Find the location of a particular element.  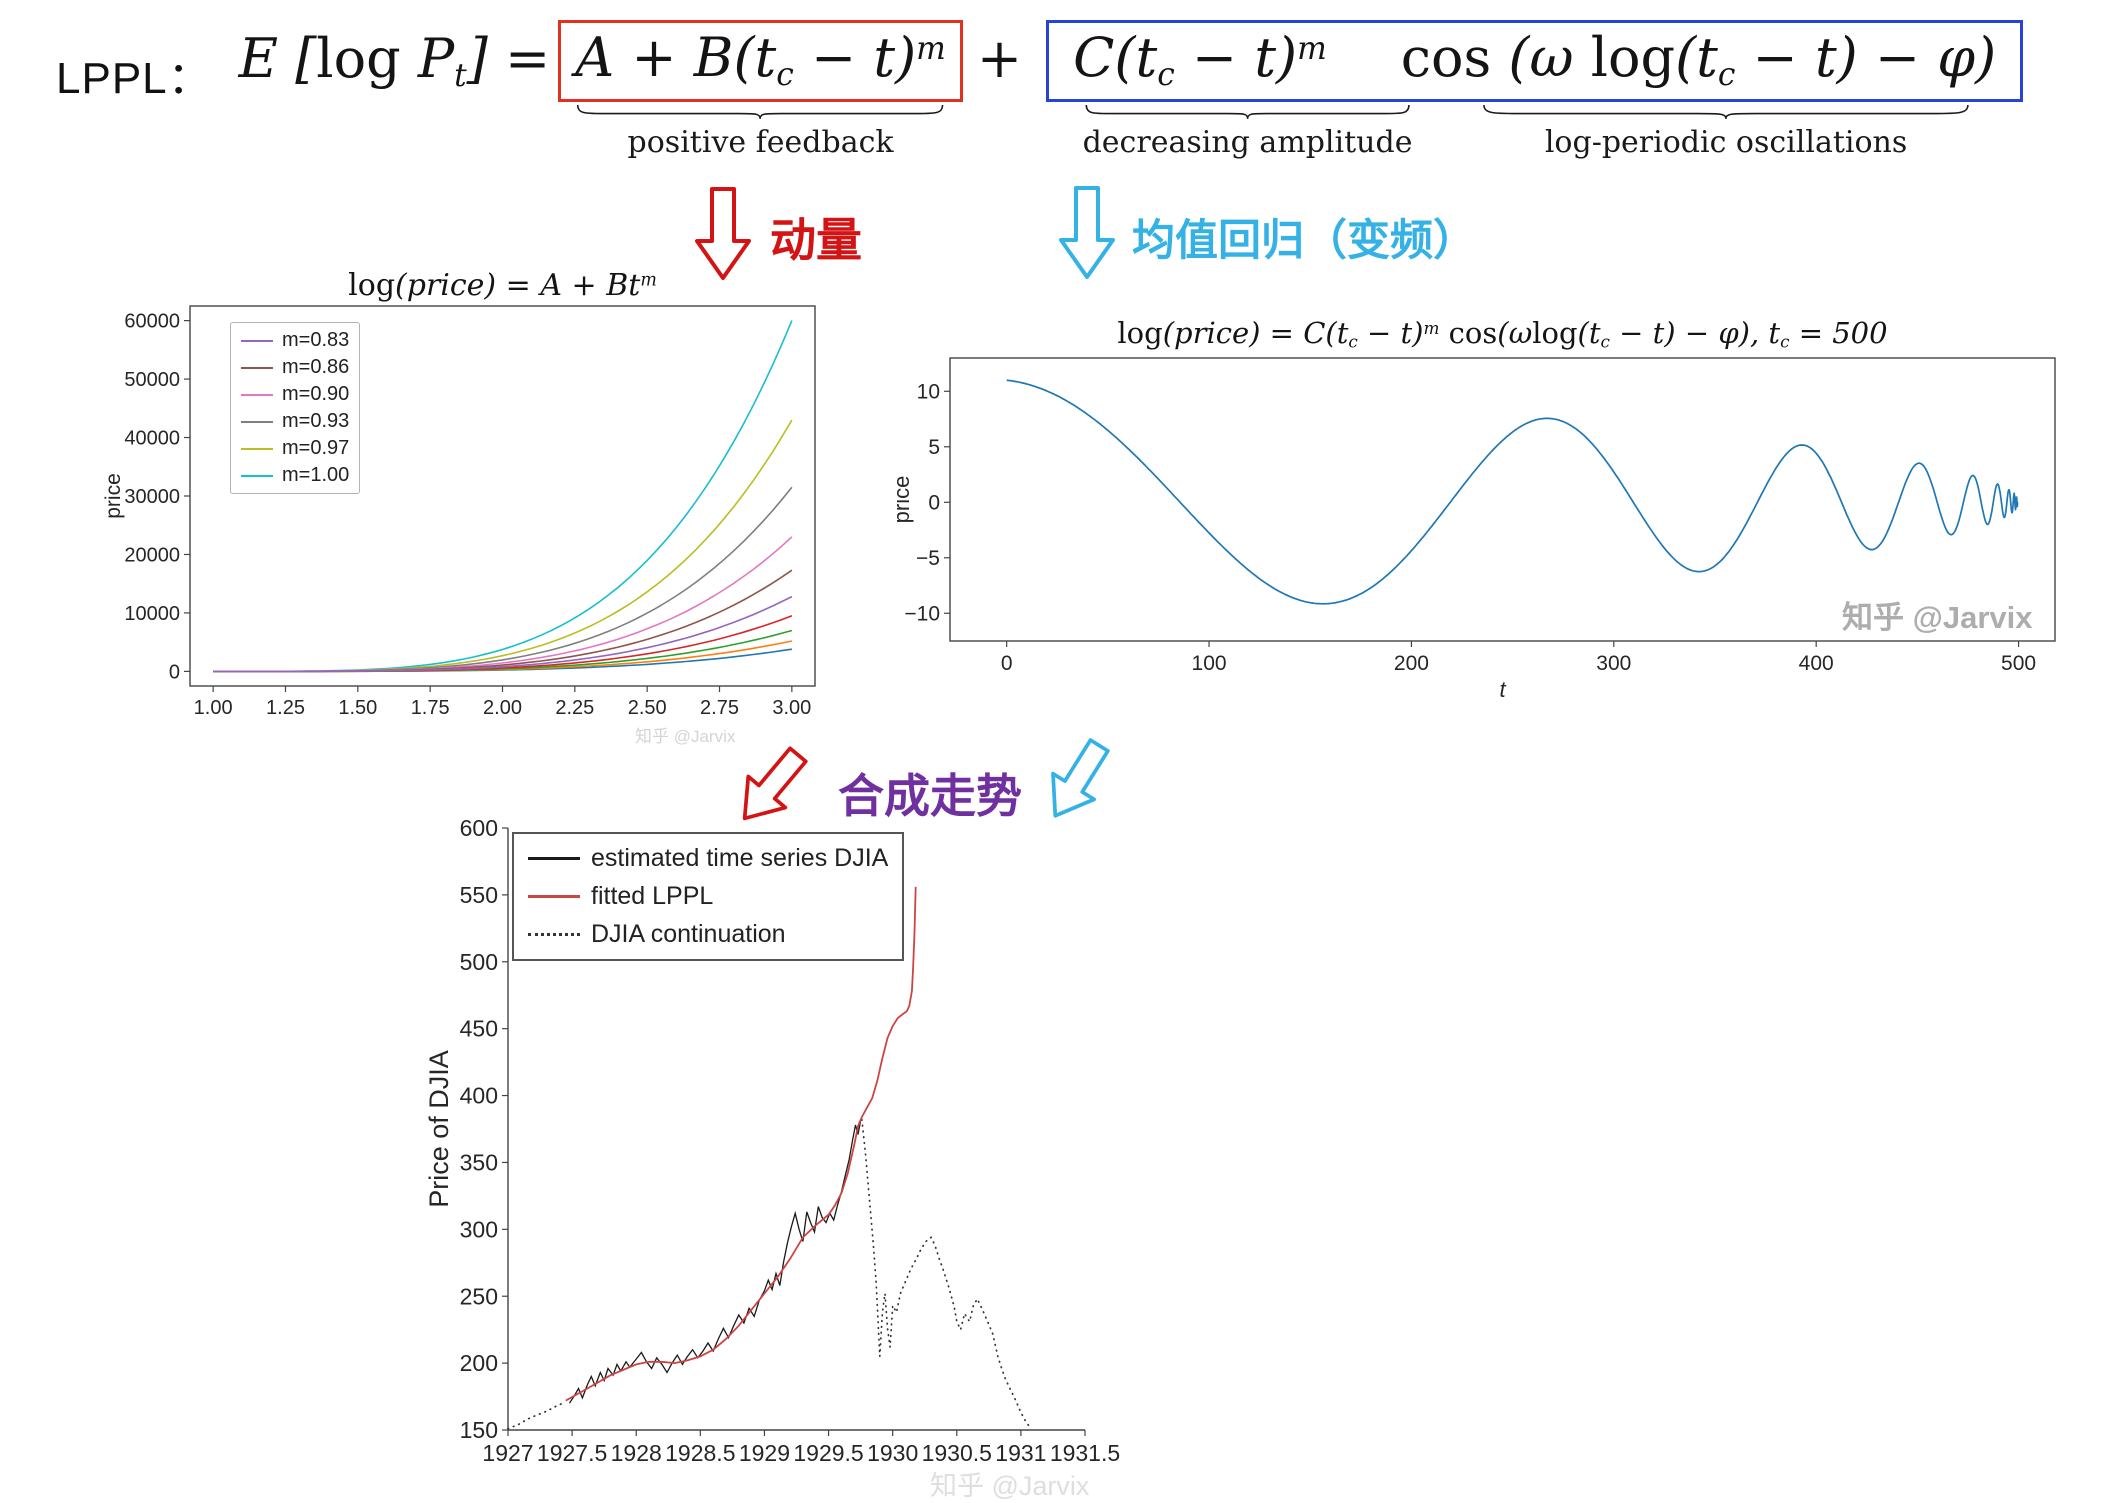

legend-label: m=0.90 is located at coordinates (316, 394).